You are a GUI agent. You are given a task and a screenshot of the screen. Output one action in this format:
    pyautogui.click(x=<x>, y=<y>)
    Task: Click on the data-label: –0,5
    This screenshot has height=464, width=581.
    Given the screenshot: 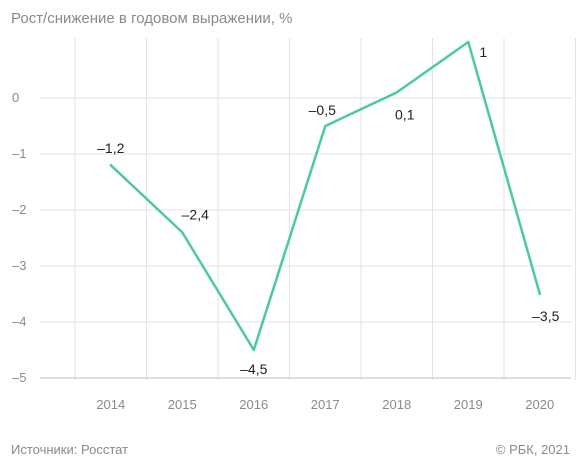 What is the action you would take?
    pyautogui.click(x=322, y=110)
    